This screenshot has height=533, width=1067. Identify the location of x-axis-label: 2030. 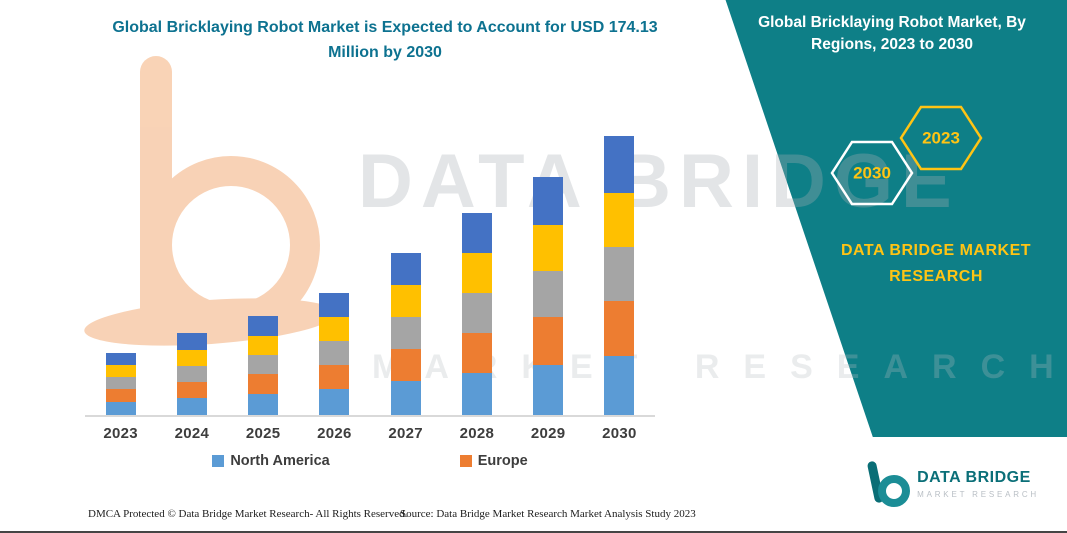
(619, 433).